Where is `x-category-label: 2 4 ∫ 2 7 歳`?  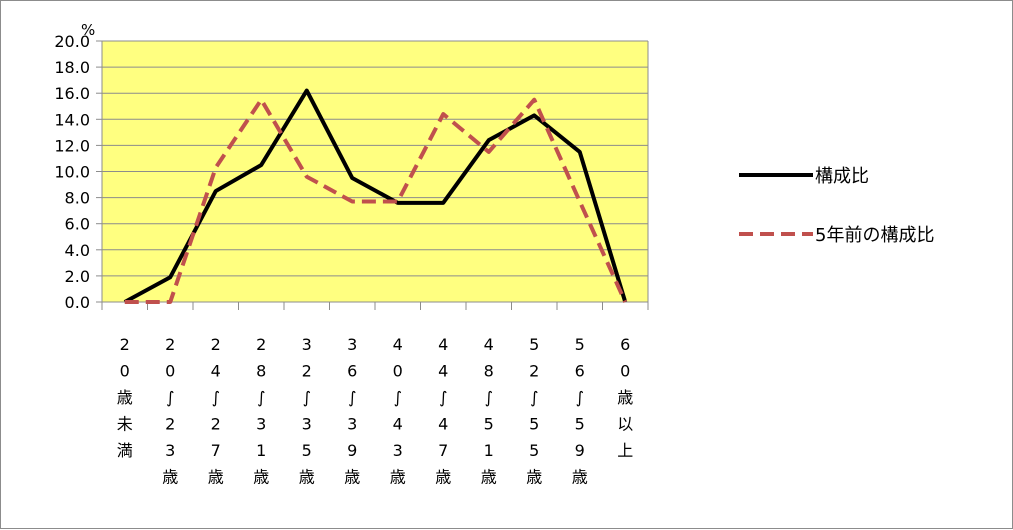
x-category-label: 2 4 ∫ 2 7 歳 is located at coordinates (216, 411).